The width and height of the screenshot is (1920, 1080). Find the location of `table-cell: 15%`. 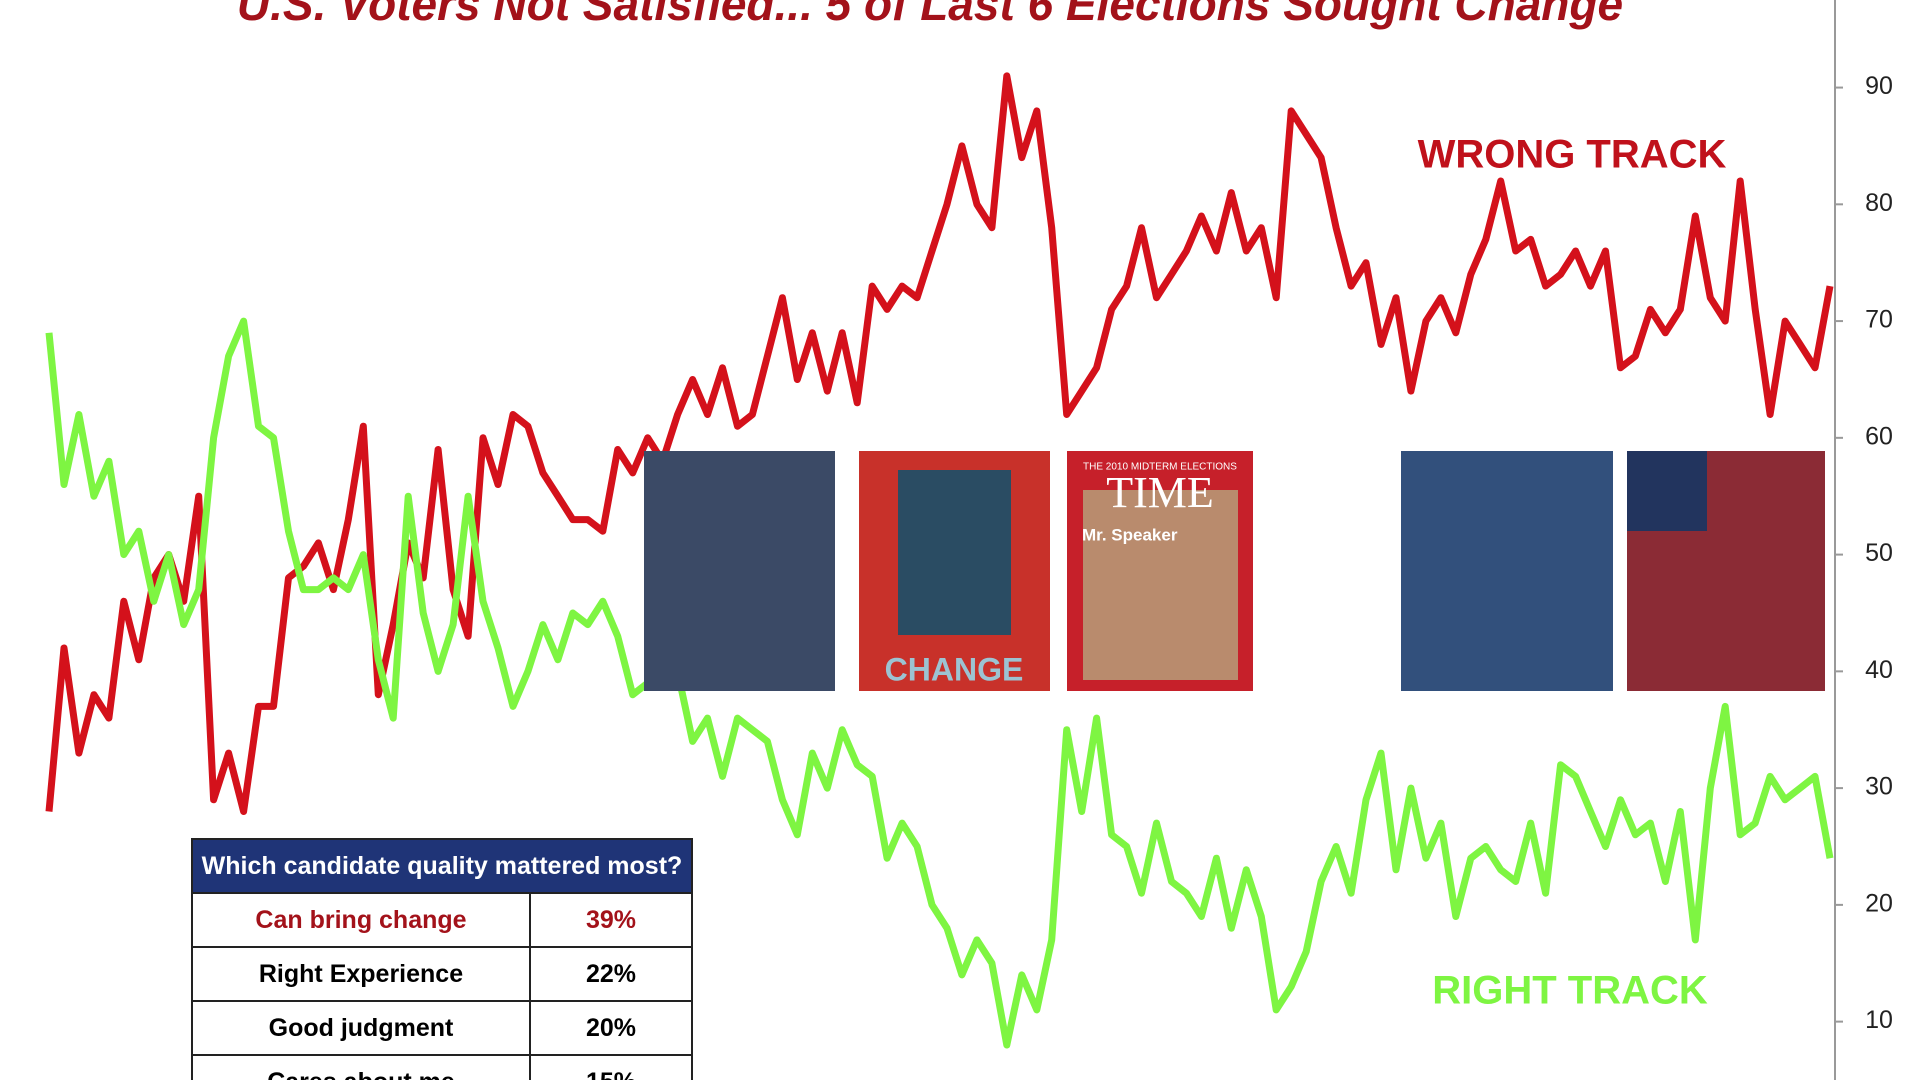

table-cell: 15% is located at coordinates (611, 1068).